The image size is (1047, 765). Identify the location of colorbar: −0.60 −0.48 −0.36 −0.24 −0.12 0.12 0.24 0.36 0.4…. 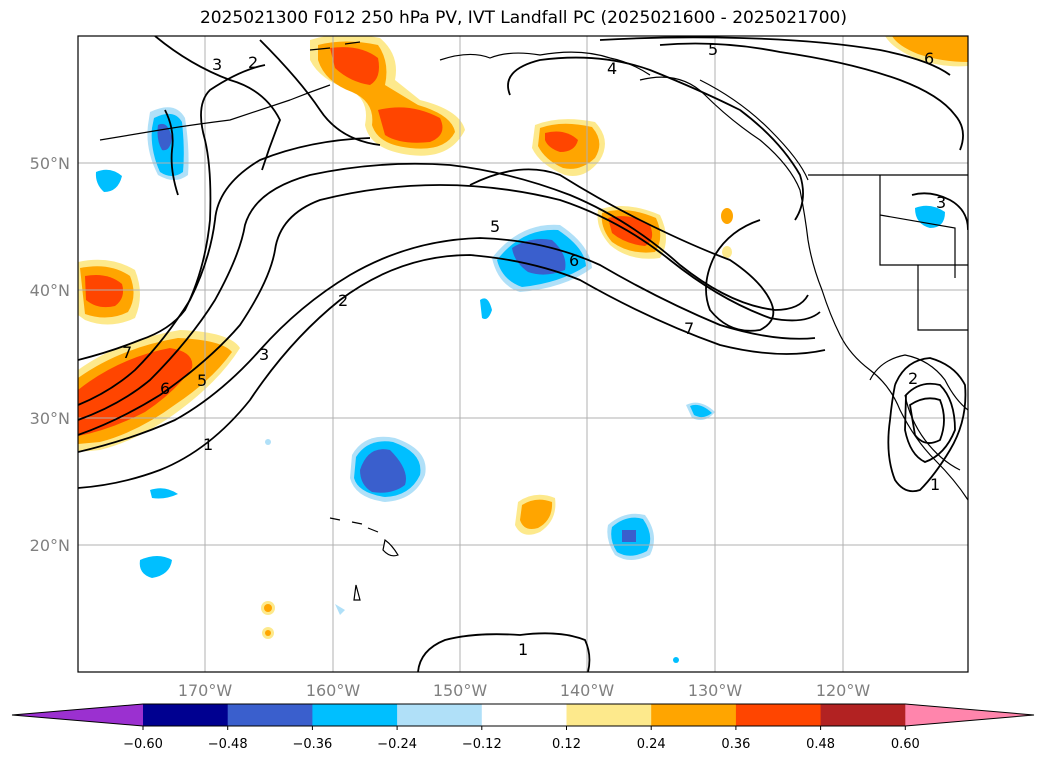
(523, 727).